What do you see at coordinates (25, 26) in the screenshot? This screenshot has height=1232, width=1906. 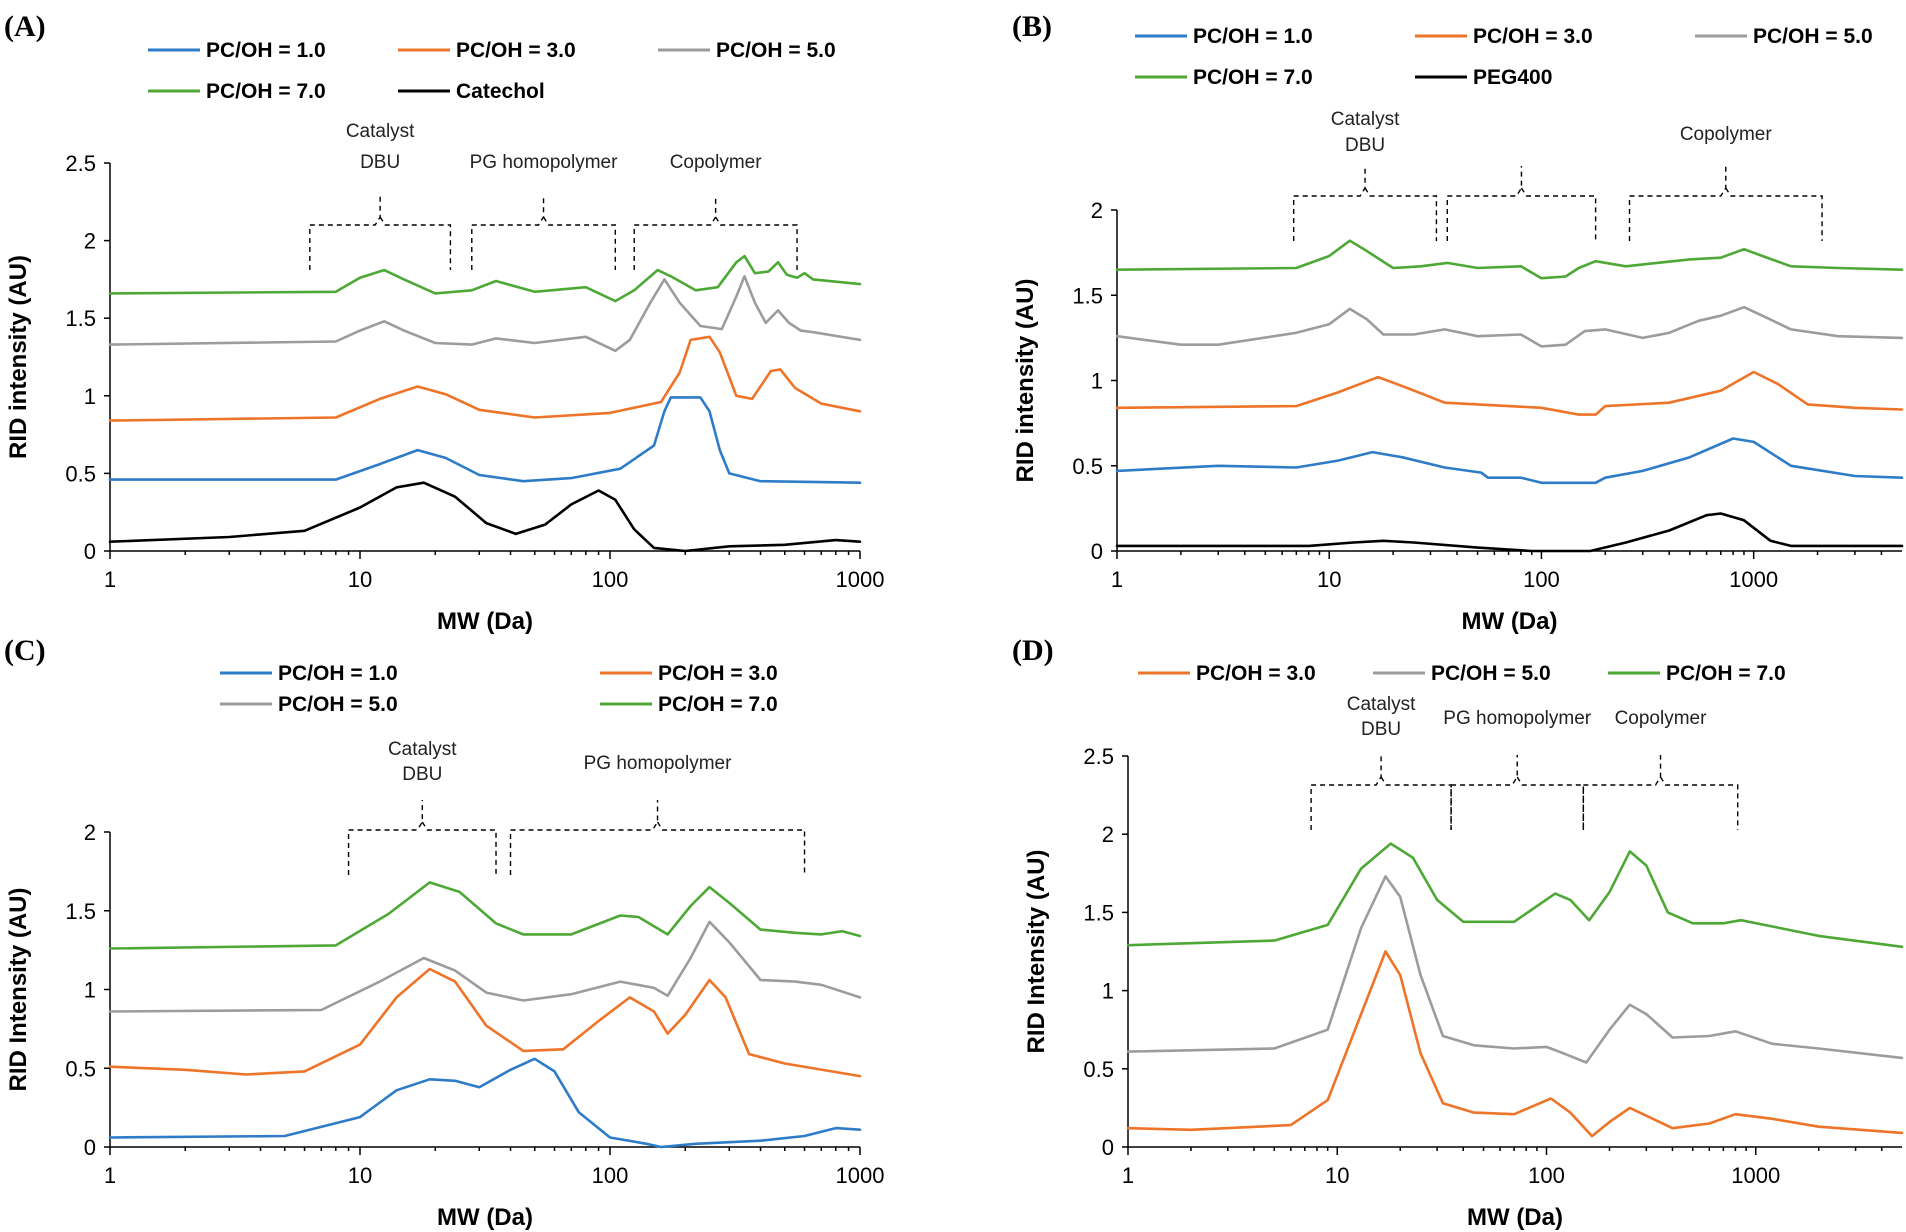 I see `panel-label: (A)` at bounding box center [25, 26].